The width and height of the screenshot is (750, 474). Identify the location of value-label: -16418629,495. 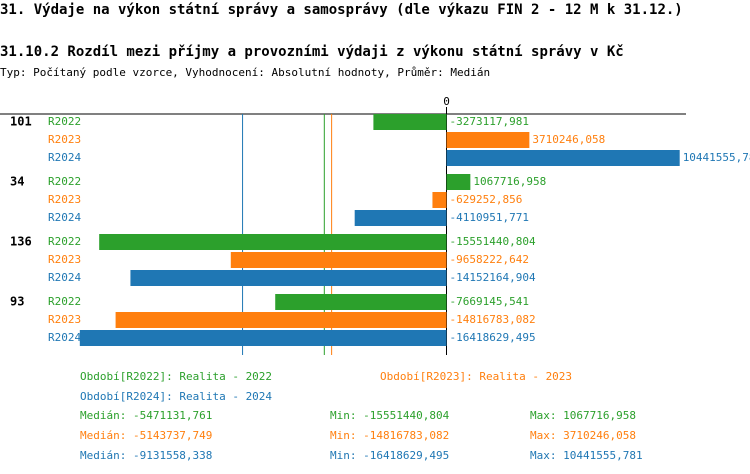
(493, 337).